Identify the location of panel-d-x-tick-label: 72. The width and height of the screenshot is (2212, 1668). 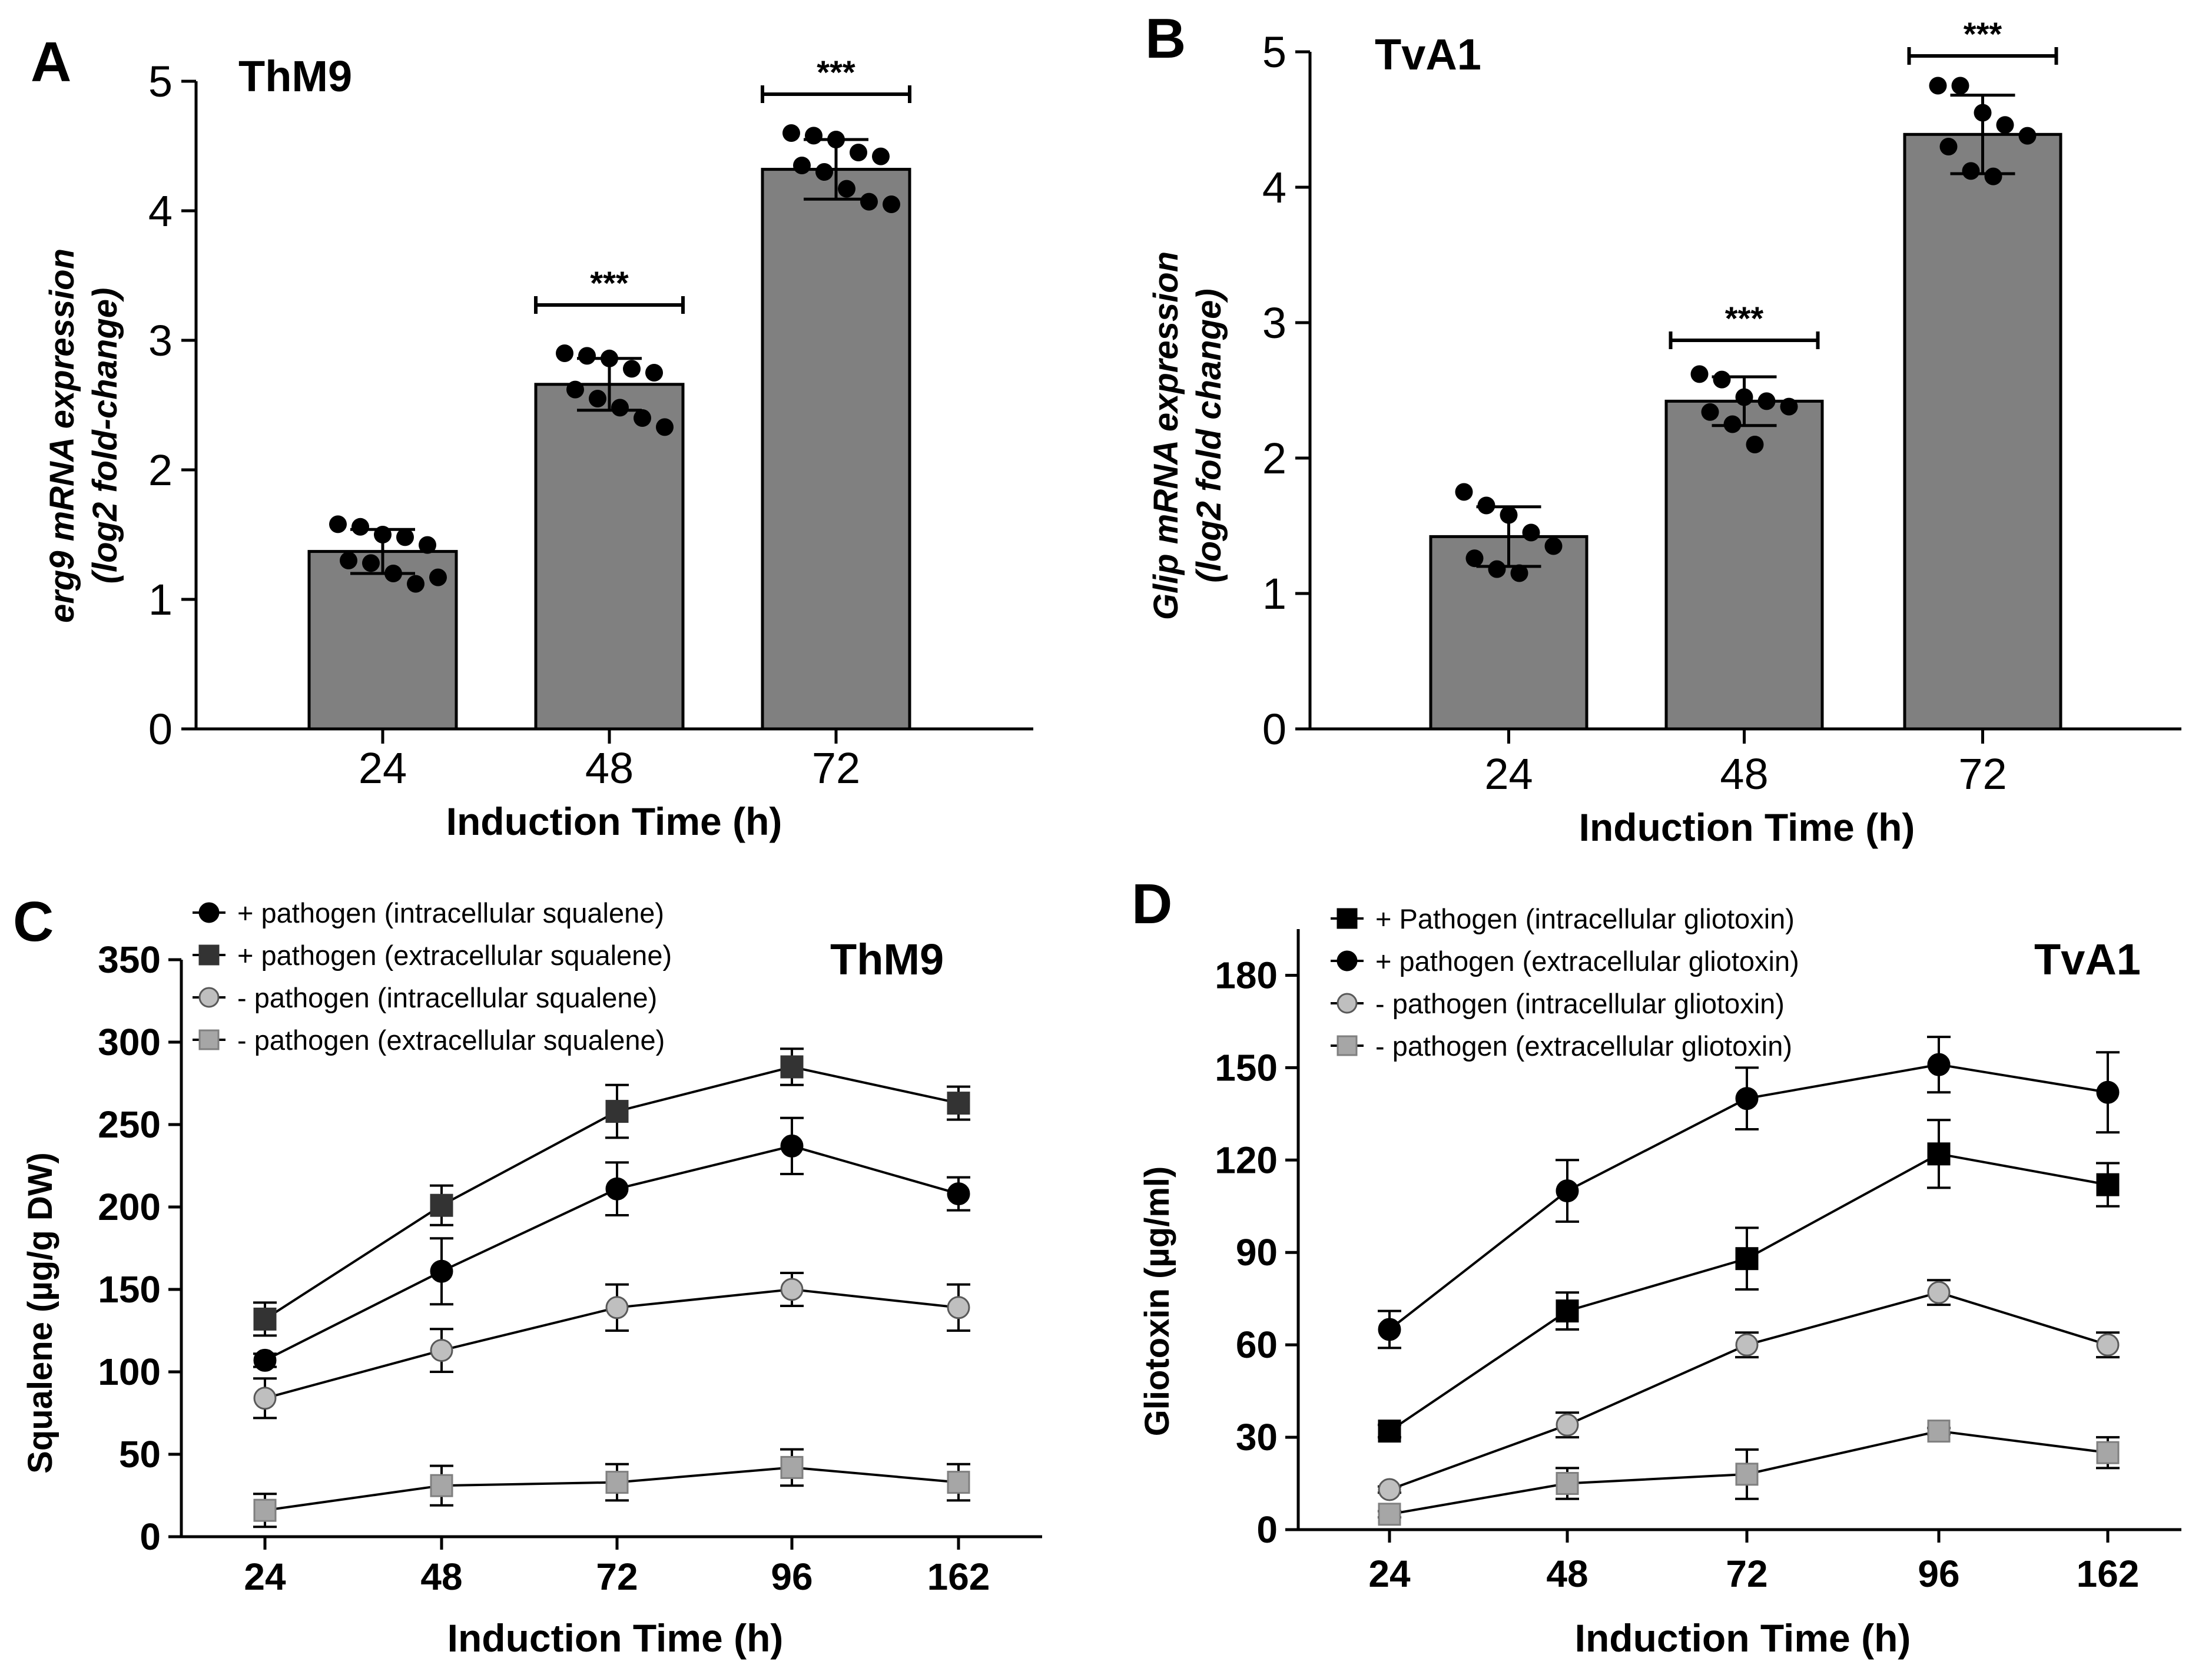
(1746, 1574).